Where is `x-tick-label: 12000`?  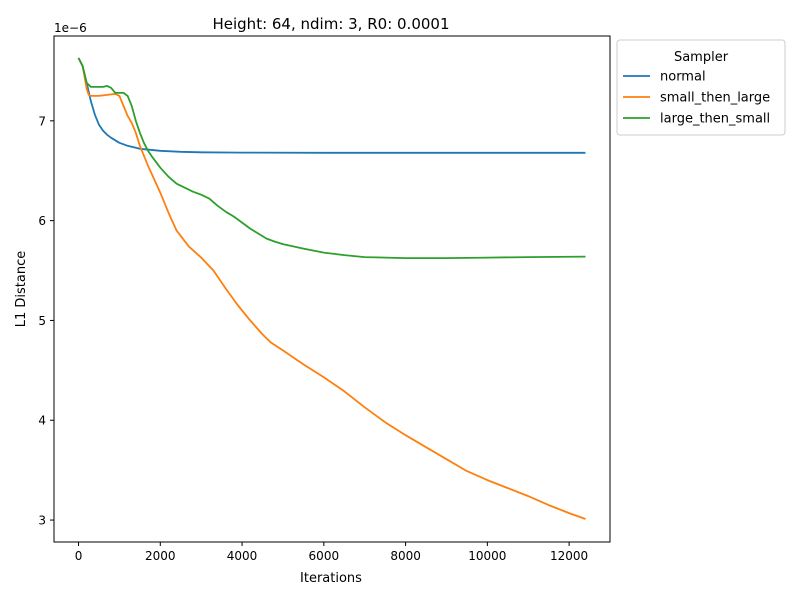 x-tick-label: 12000 is located at coordinates (569, 556).